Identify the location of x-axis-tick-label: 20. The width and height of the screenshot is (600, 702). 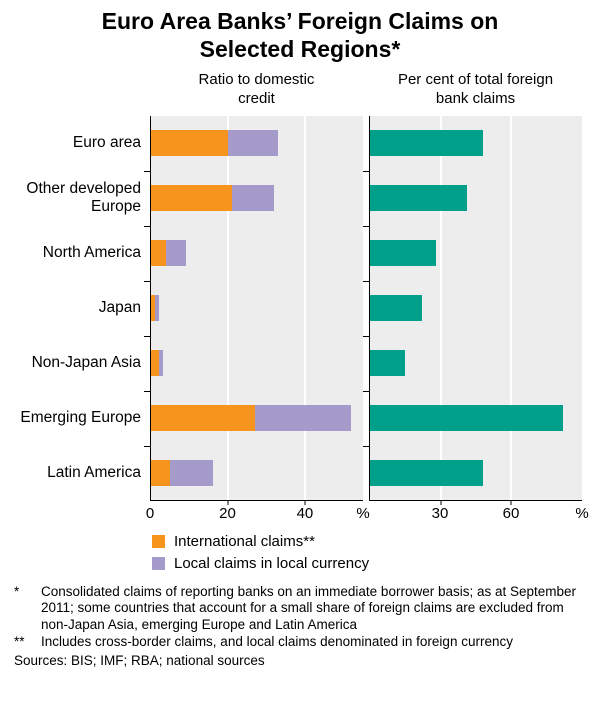
(227, 513).